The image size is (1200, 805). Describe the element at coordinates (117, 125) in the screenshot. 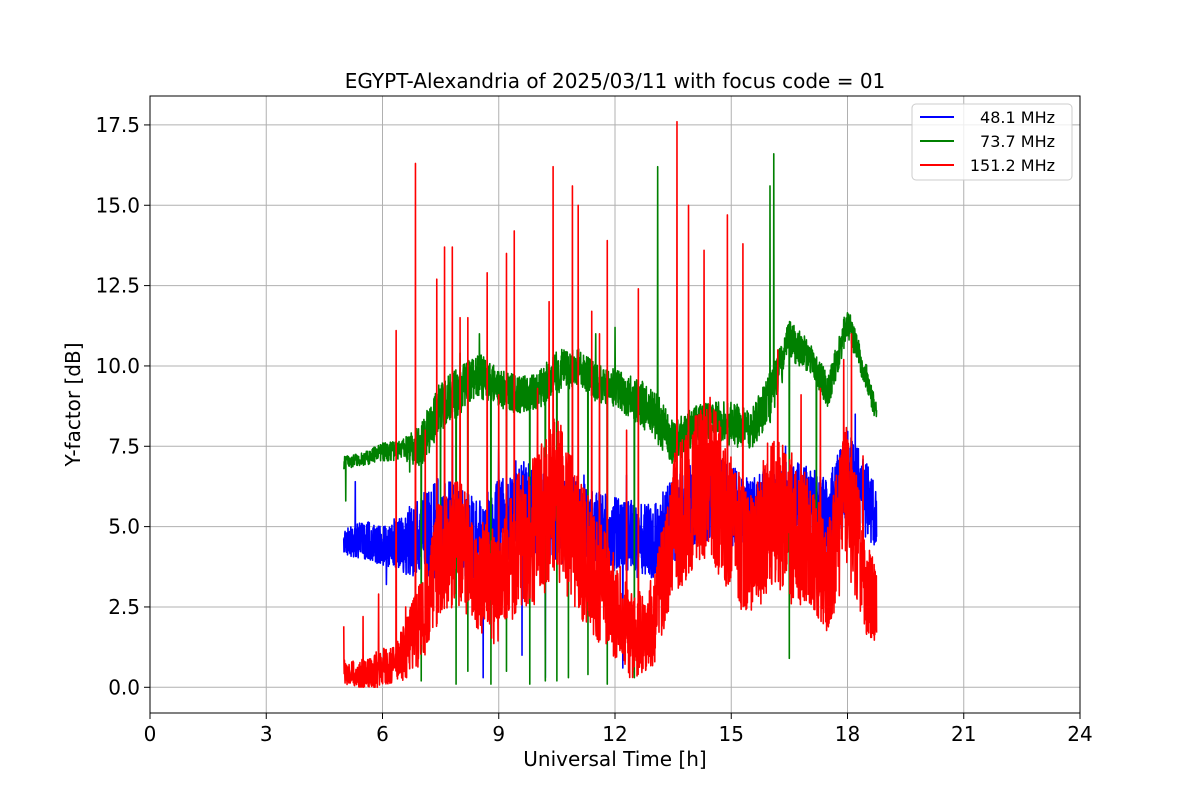

I see `y-tick-label: 17.5` at that location.